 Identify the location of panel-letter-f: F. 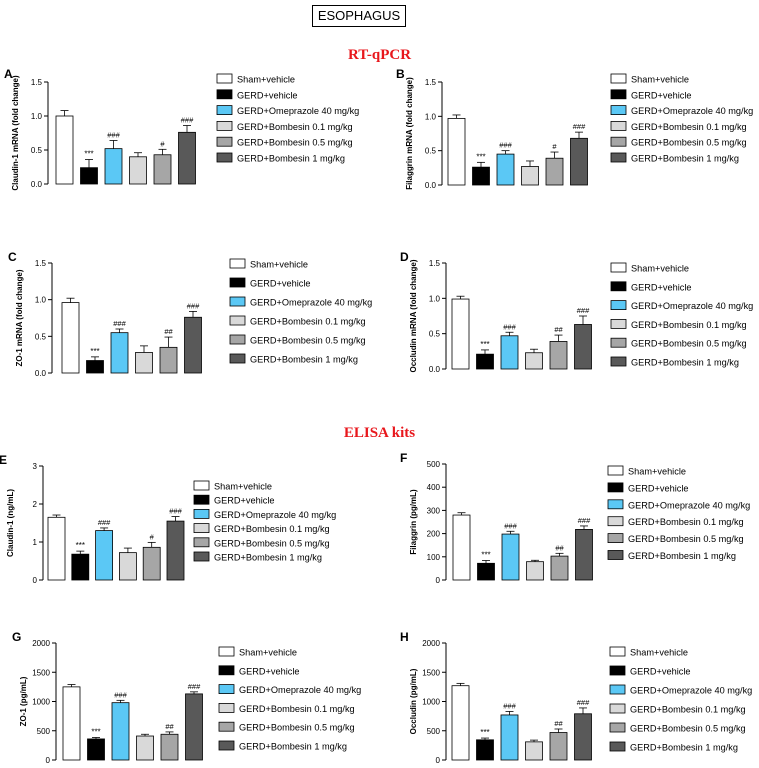
(403, 458).